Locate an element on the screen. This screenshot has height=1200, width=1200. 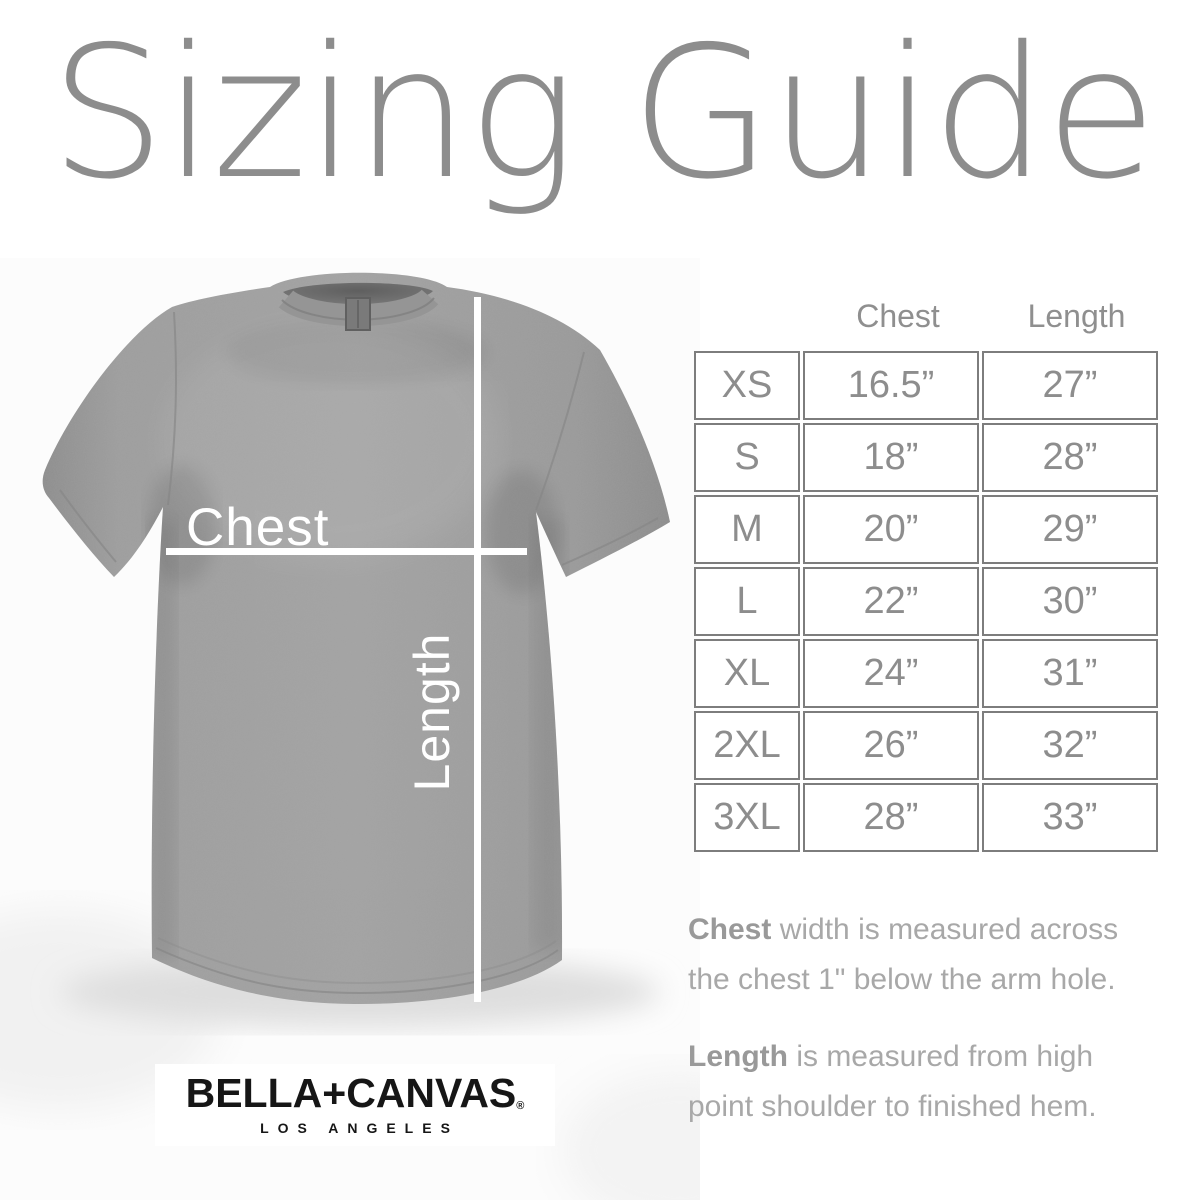
table-row: L 22” 30” is located at coordinates (926, 601).